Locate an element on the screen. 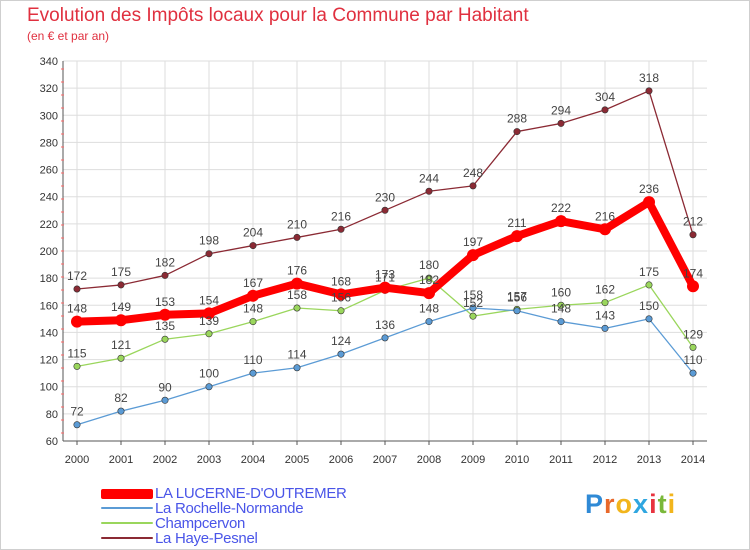 This screenshot has width=750, height=550. y-tick-label: 100 is located at coordinates (49, 388).